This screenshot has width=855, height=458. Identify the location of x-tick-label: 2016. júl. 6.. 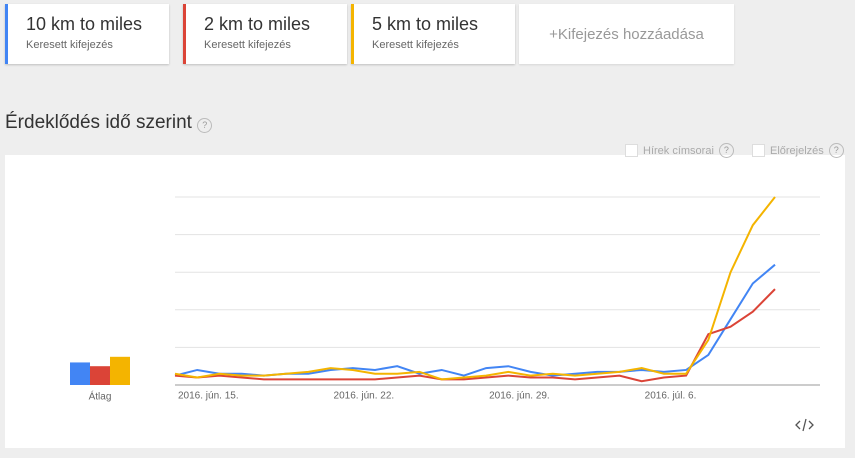
(671, 396).